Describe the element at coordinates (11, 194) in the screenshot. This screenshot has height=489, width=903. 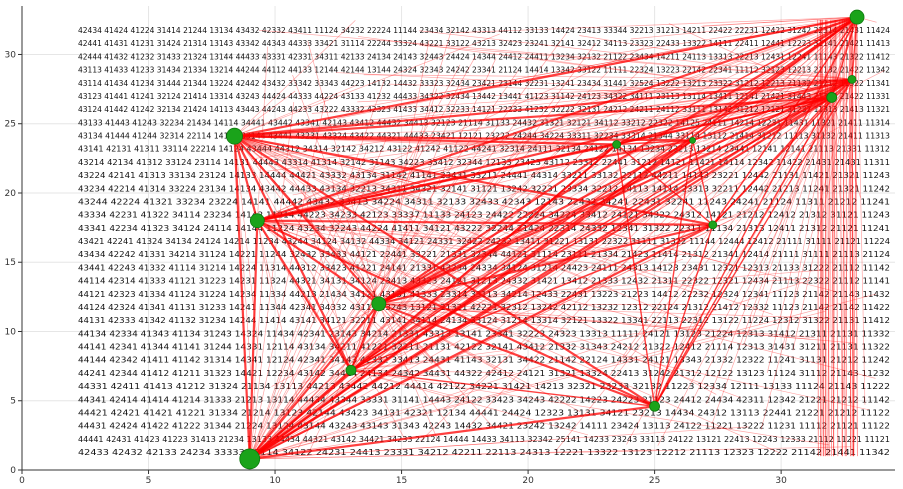
I see `y-tick-label: 20` at that location.